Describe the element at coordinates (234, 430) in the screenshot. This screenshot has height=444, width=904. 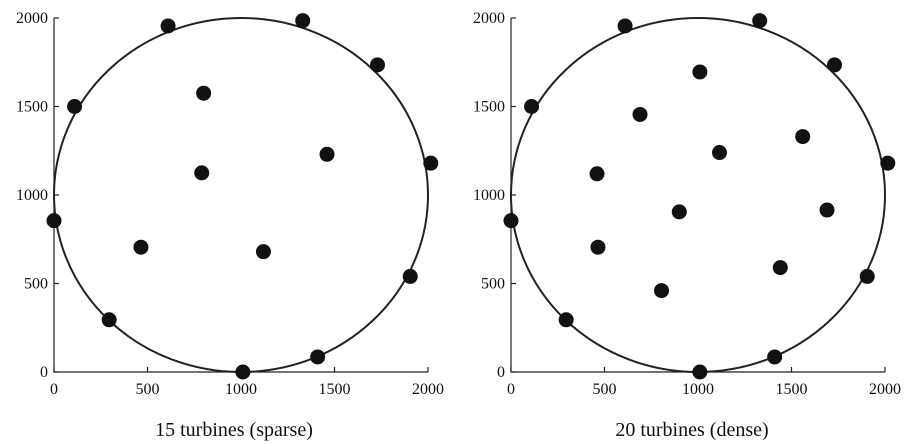
I see `panel-caption: 15 turbines (sparse)` at that location.